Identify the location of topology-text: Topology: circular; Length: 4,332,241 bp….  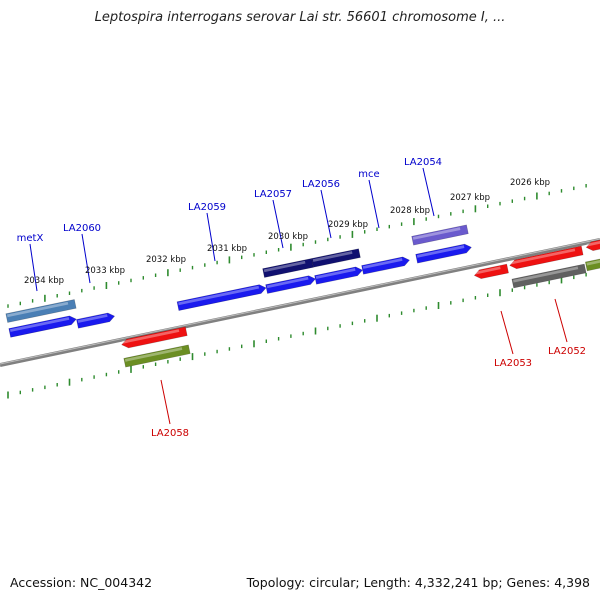
(418, 582).